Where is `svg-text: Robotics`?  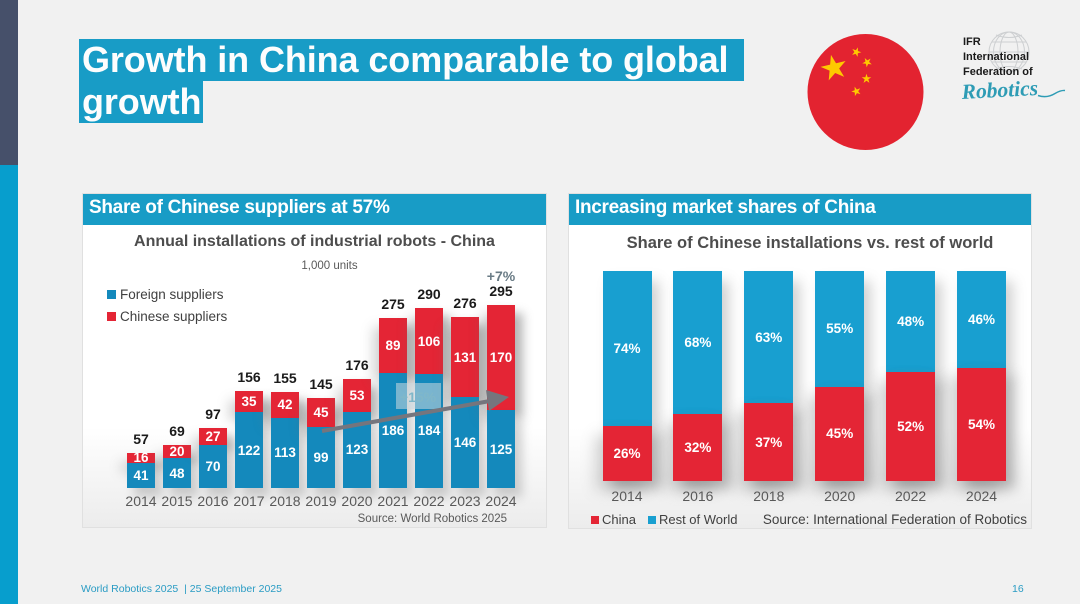 svg-text: Robotics is located at coordinates (1000, 92).